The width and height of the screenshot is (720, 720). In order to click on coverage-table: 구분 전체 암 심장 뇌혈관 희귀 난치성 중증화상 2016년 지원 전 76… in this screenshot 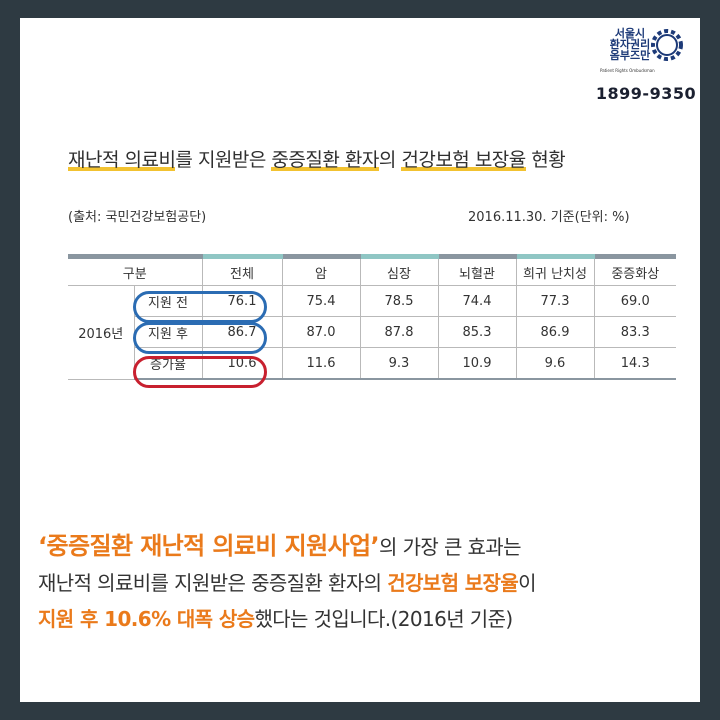, I will do `click(372, 317)`.